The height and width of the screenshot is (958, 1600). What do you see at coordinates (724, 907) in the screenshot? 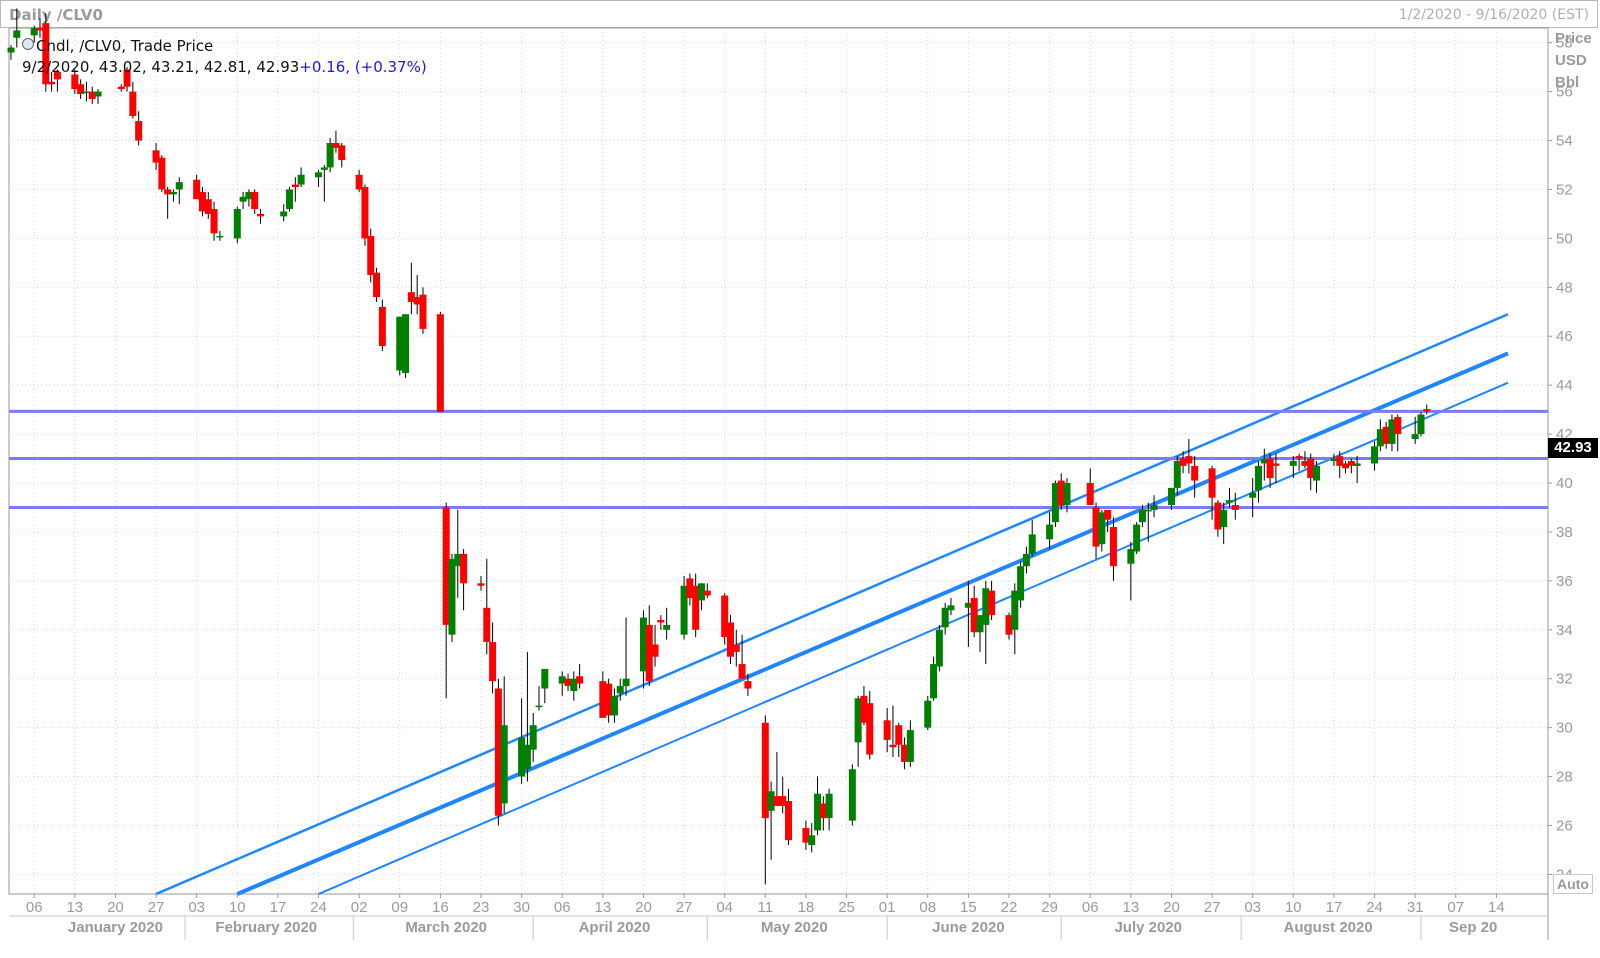
I see `time-tick-label: 04` at bounding box center [724, 907].